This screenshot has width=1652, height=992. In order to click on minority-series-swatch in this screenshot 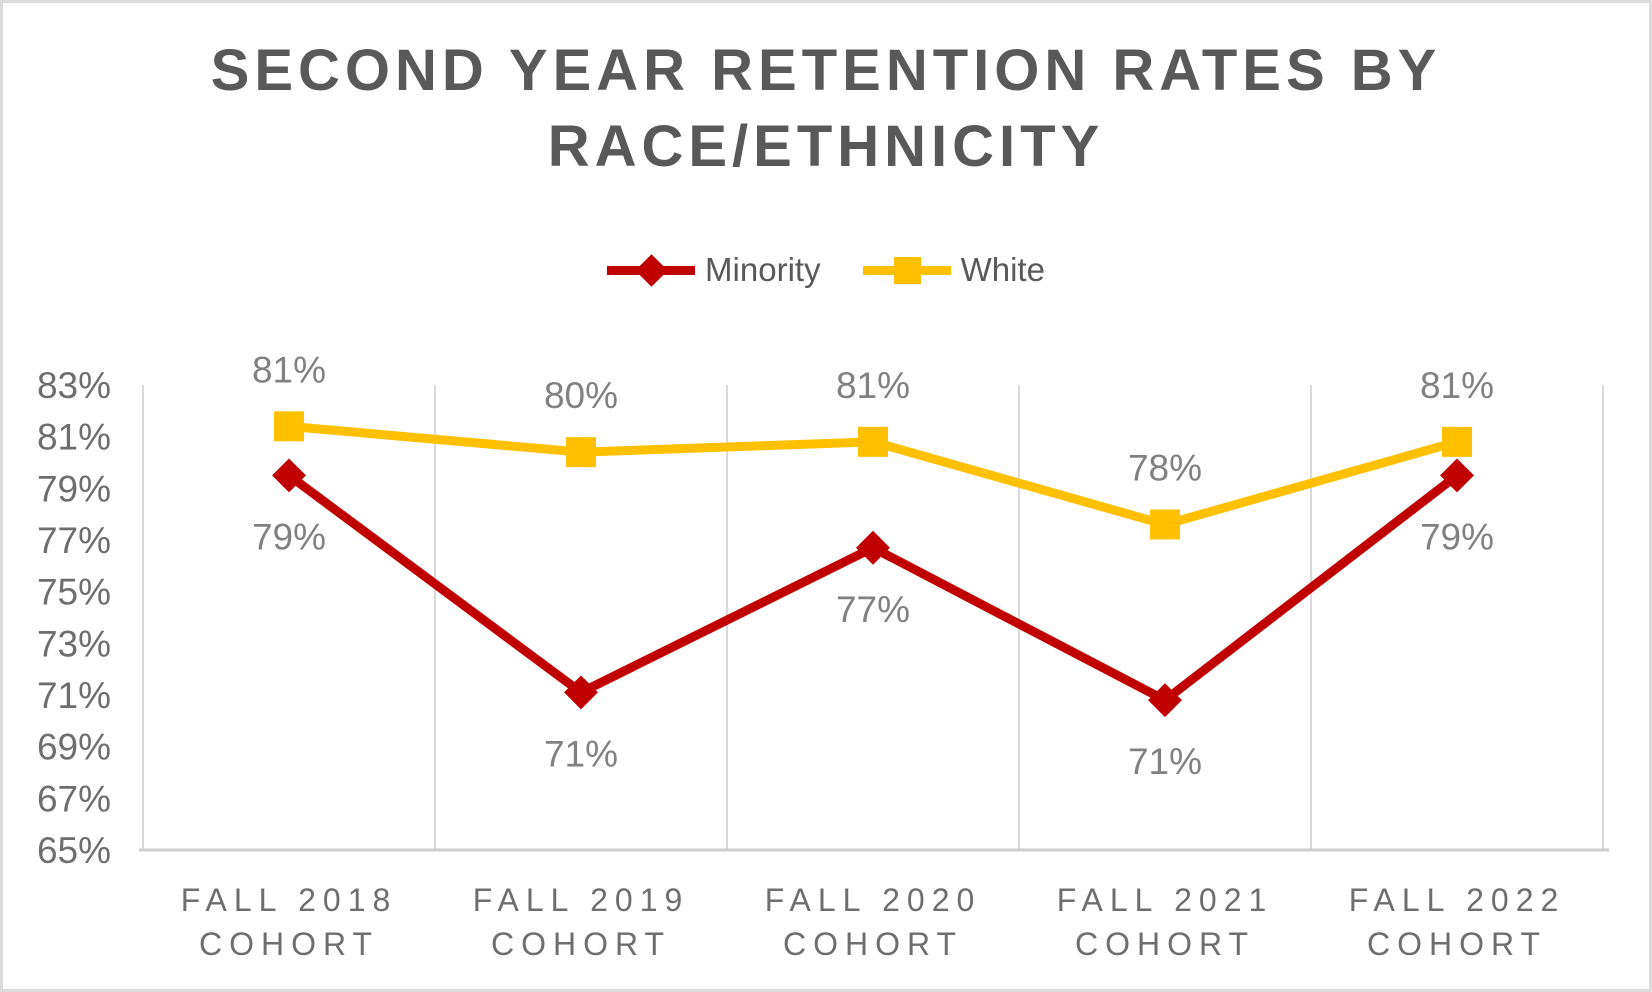, I will do `click(651, 270)`.